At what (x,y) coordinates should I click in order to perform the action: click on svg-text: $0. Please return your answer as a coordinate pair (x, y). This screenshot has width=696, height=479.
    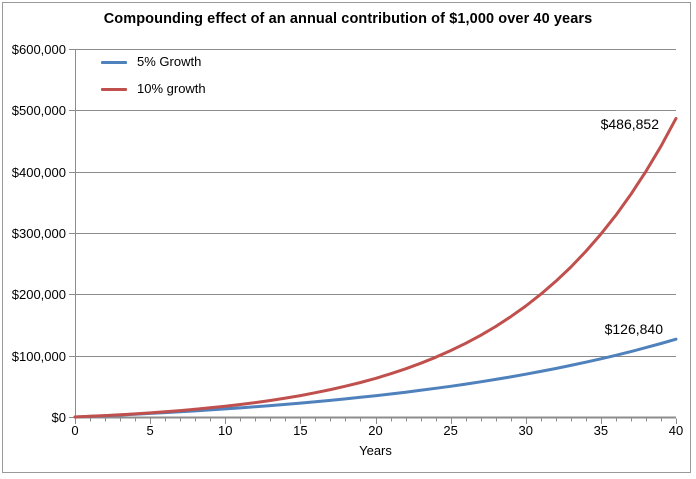
    Looking at the image, I should click on (59, 417).